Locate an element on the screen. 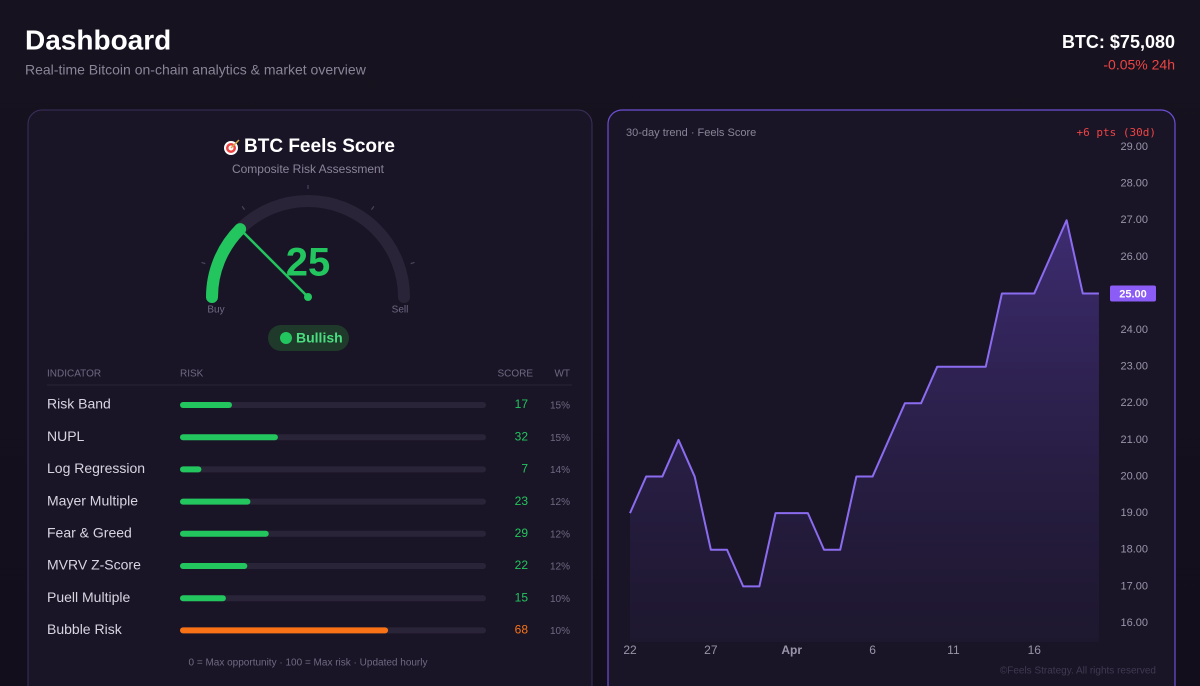  indicator-name: Puell Multiple is located at coordinates (88, 597).